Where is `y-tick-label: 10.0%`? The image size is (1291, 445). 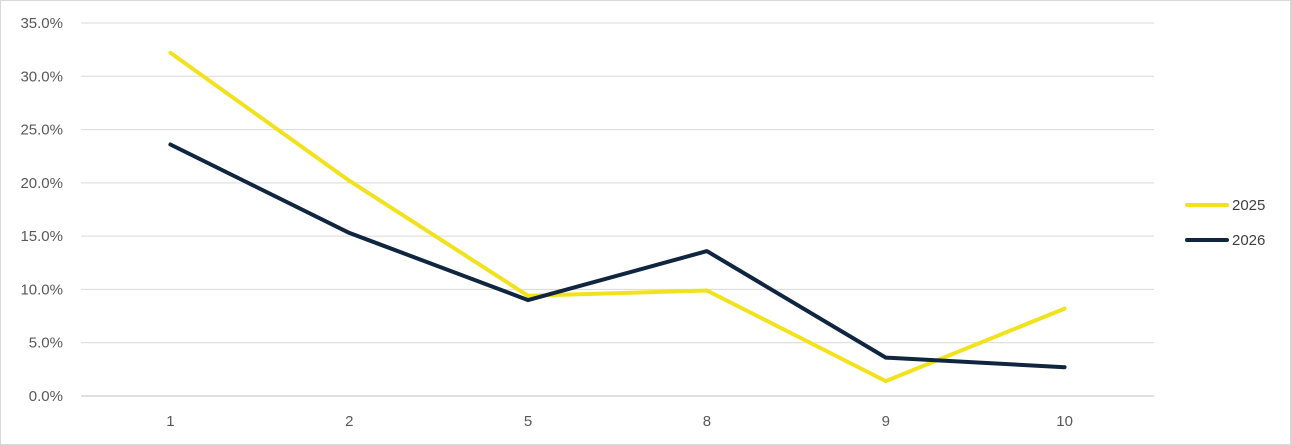
y-tick-label: 10.0% is located at coordinates (41, 289).